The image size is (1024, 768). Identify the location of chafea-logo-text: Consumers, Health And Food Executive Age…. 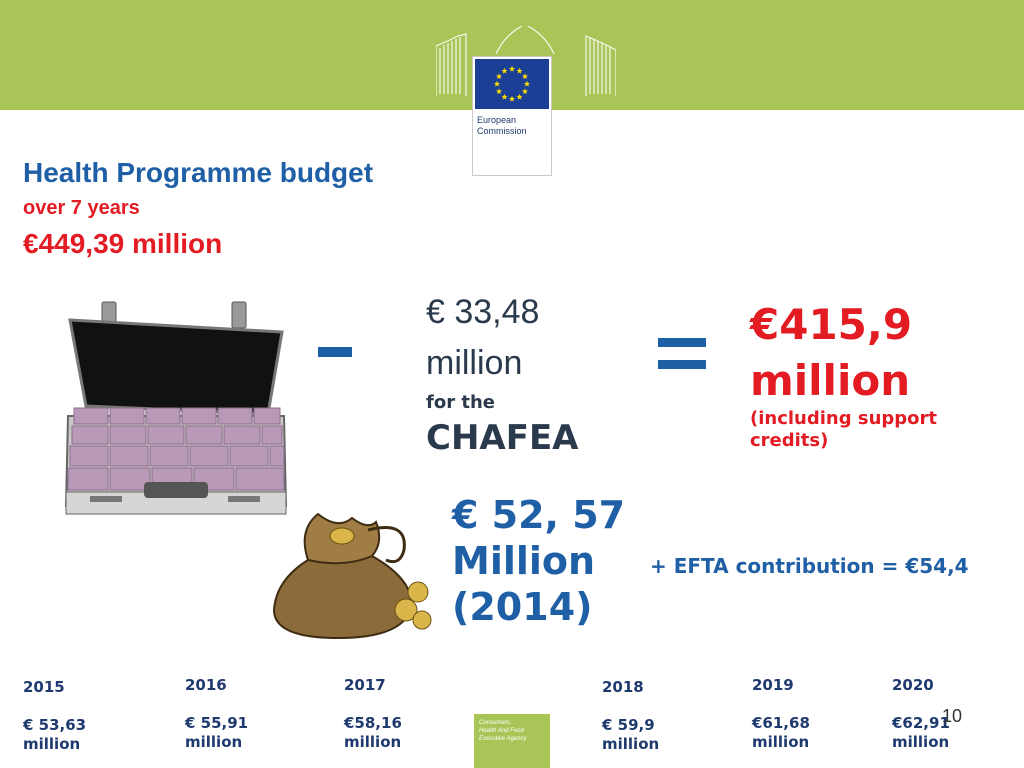
(513, 731).